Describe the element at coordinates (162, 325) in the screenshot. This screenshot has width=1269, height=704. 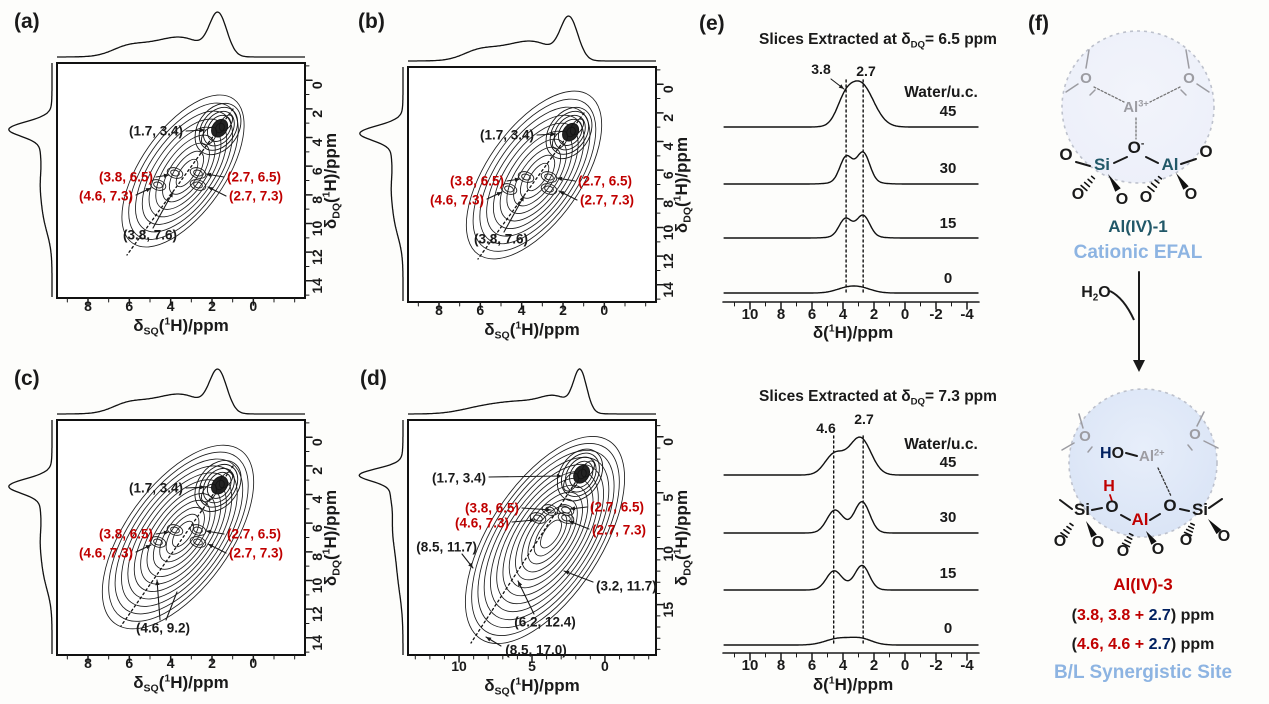
I see `text-part: (` at that location.